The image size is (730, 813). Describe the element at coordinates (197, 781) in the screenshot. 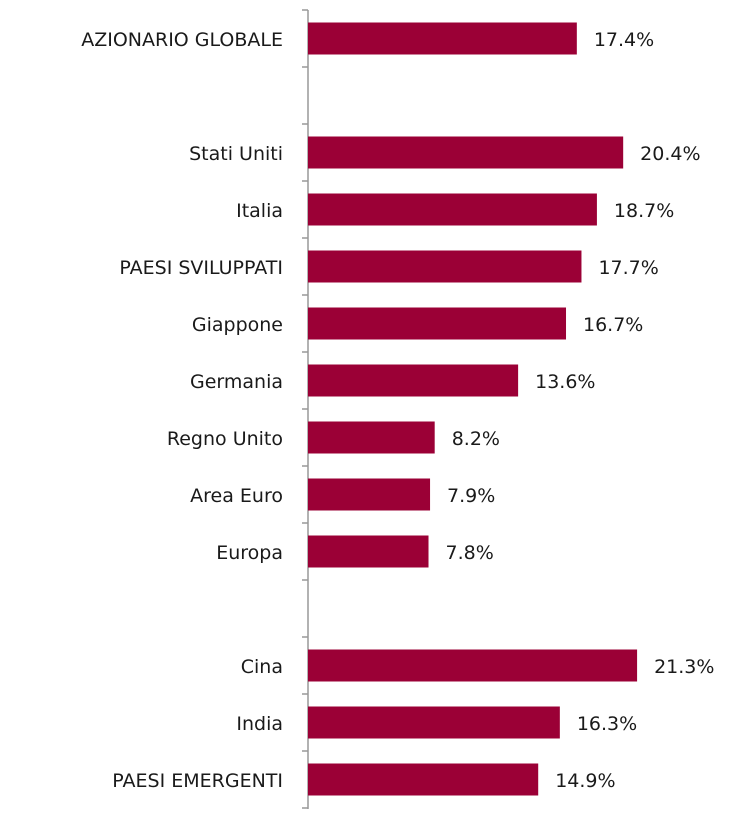

I see `category-label: PAESI EMERGENTI` at that location.